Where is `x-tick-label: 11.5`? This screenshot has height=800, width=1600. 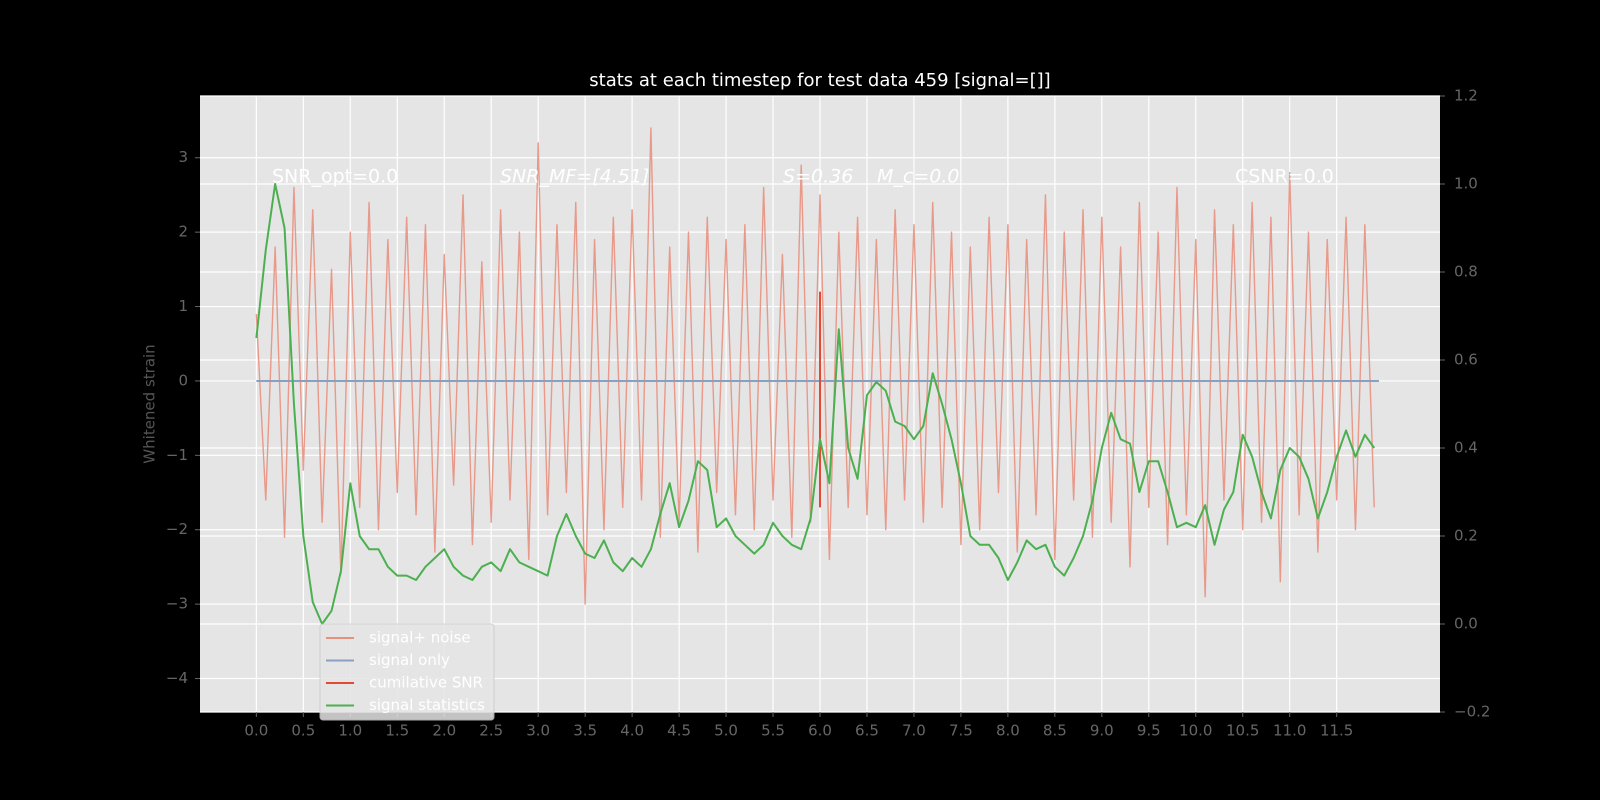 x-tick-label: 11.5 is located at coordinates (1336, 731).